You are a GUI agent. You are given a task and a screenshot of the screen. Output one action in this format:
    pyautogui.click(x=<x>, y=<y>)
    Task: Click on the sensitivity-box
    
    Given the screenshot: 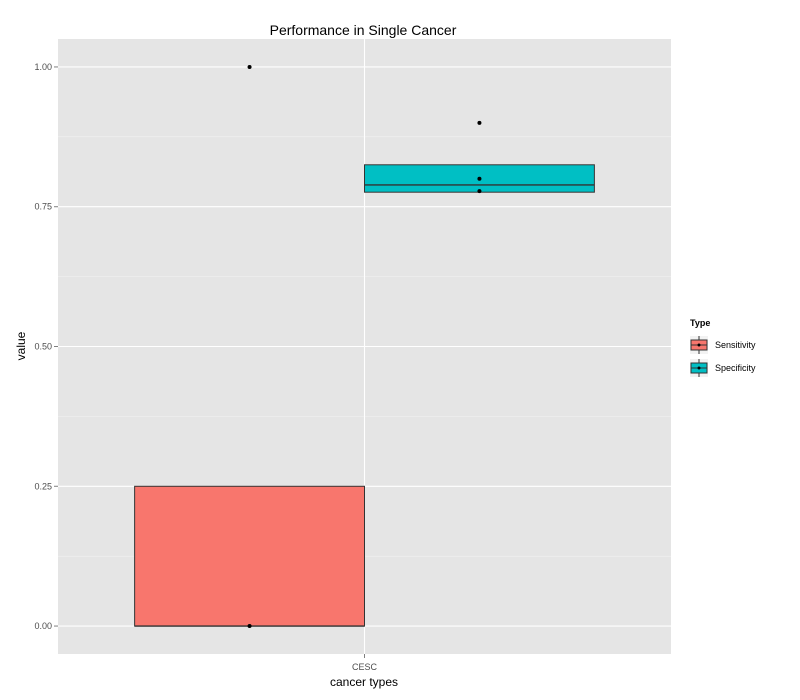 What is the action you would take?
    pyautogui.click(x=249, y=556)
    